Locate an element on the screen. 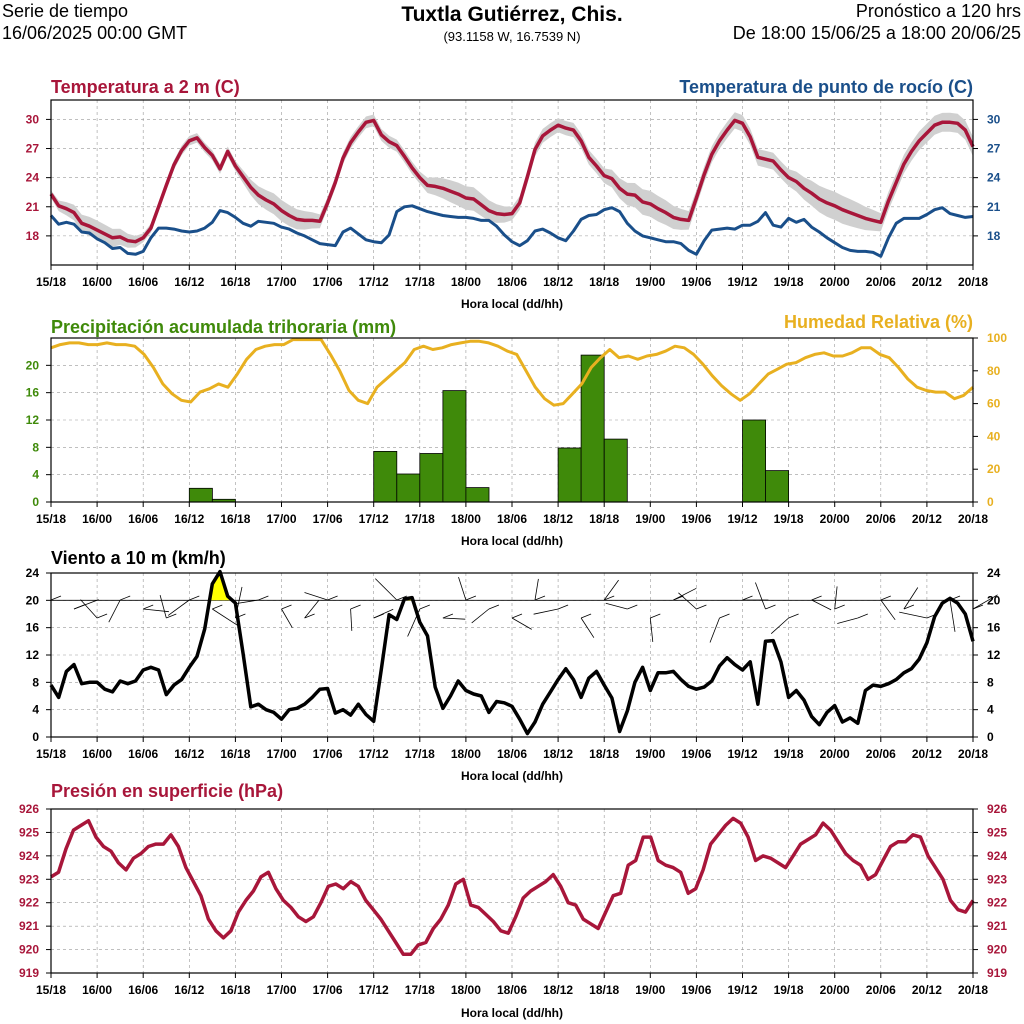 The width and height of the screenshot is (1024, 1024). precip-title: Precipitación acumulada trihoraria (mm) is located at coordinates (223, 327).